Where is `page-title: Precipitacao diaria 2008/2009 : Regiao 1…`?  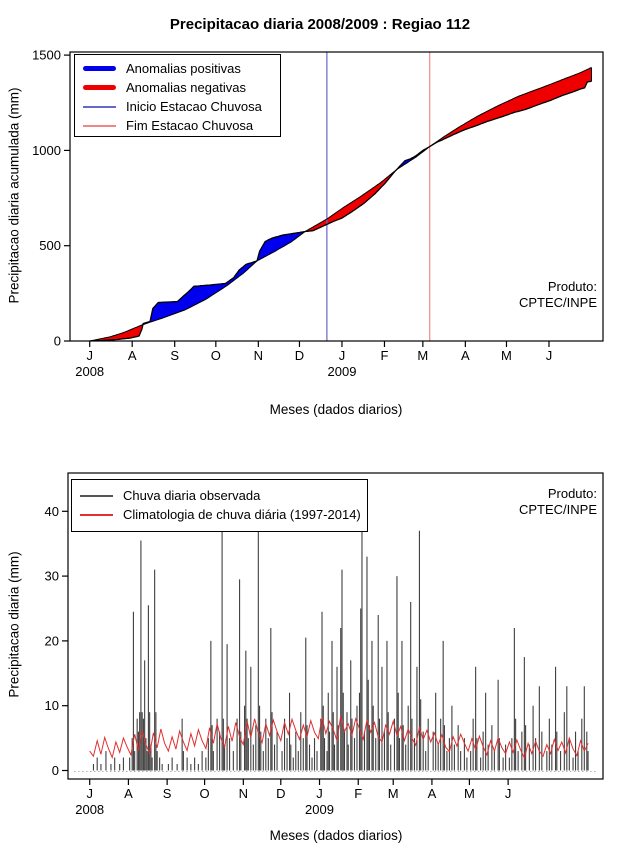 page-title: Precipitacao diaria 2008/2009 : Regiao 1… is located at coordinates (320, 24).